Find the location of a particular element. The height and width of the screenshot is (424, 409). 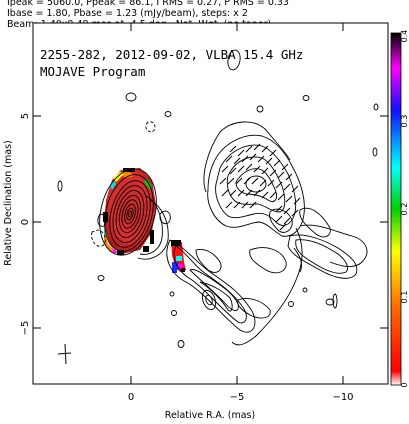

colorbar-tick-3: 0.3 is located at coordinates (404, 121).